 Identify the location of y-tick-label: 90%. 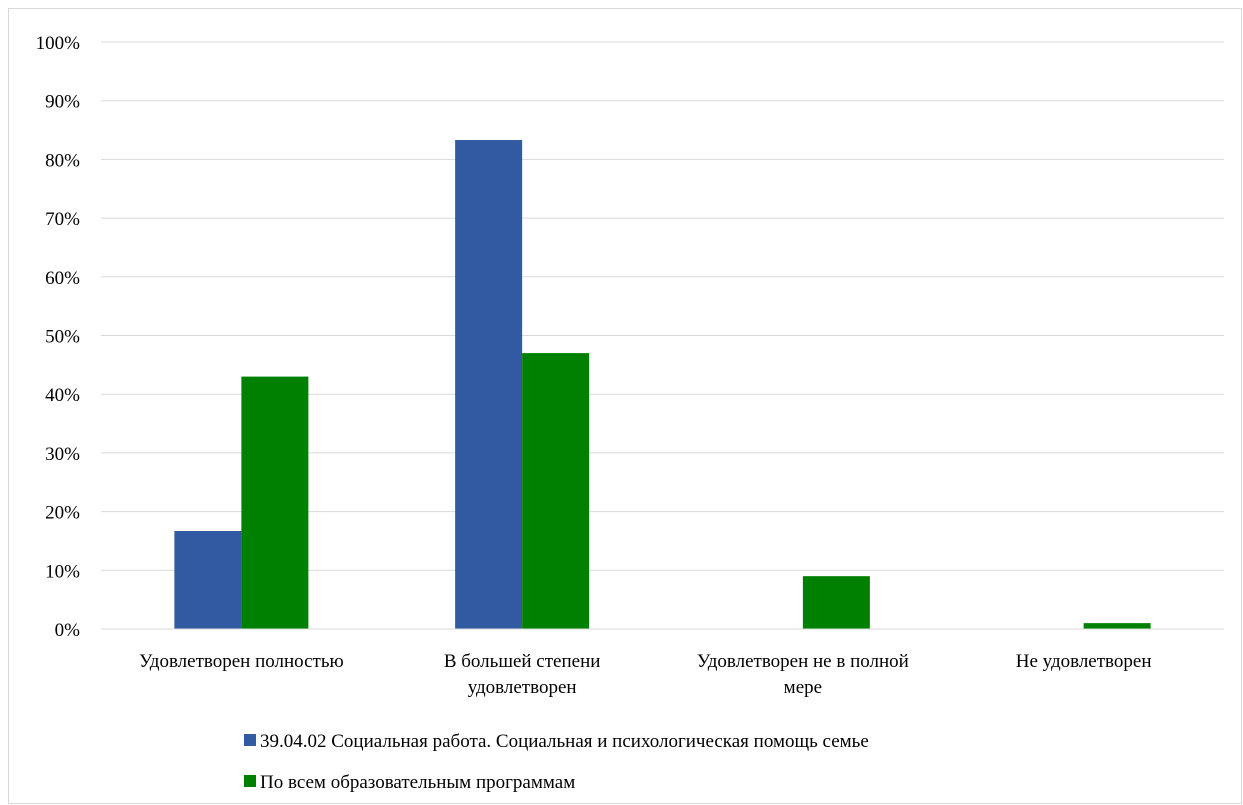
(62, 102).